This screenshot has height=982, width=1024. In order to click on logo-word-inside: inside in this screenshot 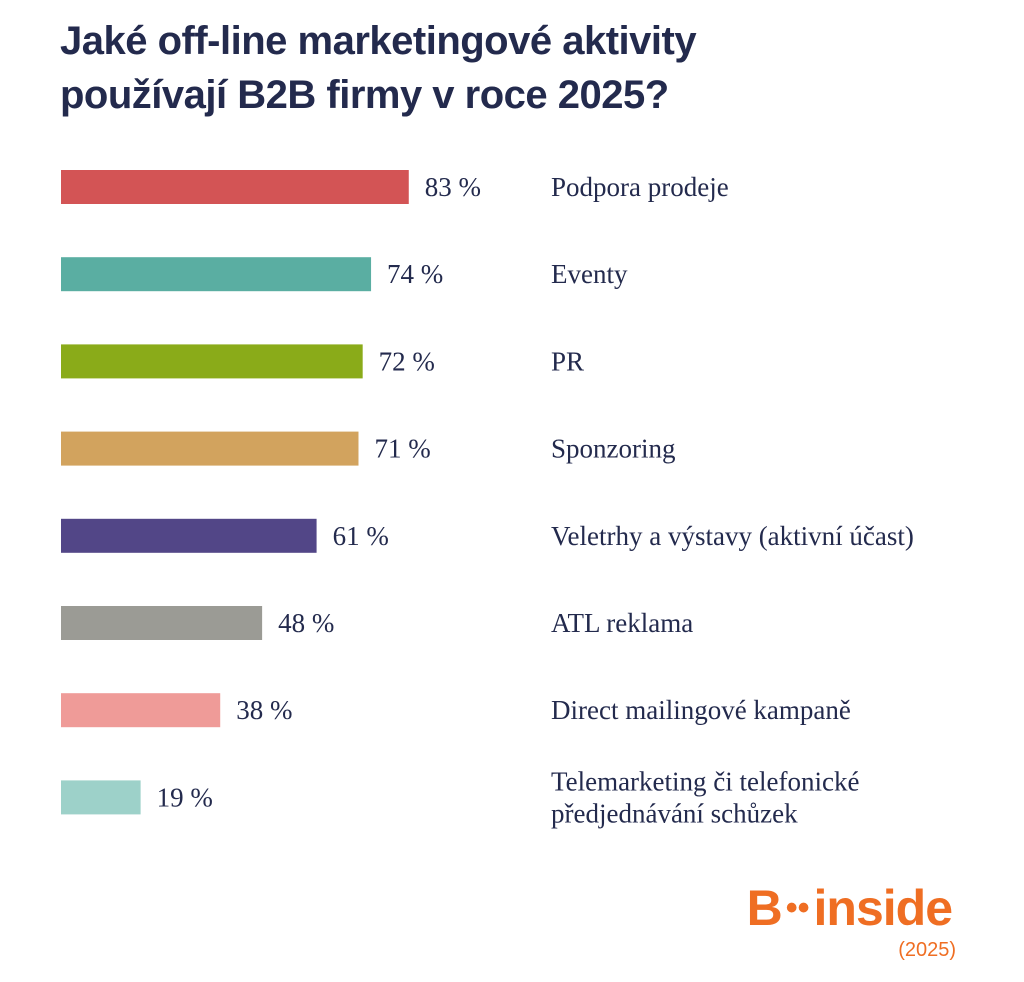, I will do `click(883, 908)`.